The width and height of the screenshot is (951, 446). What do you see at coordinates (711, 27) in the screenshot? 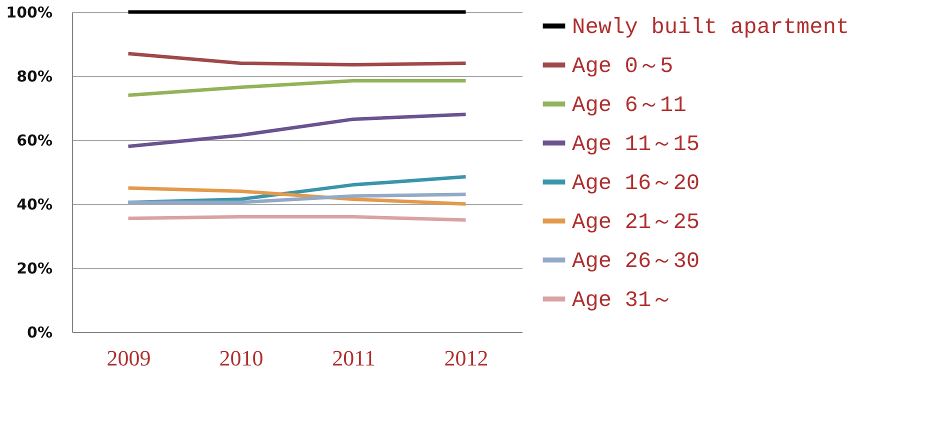
I see `legend-label: Newly built apartment` at bounding box center [711, 27].